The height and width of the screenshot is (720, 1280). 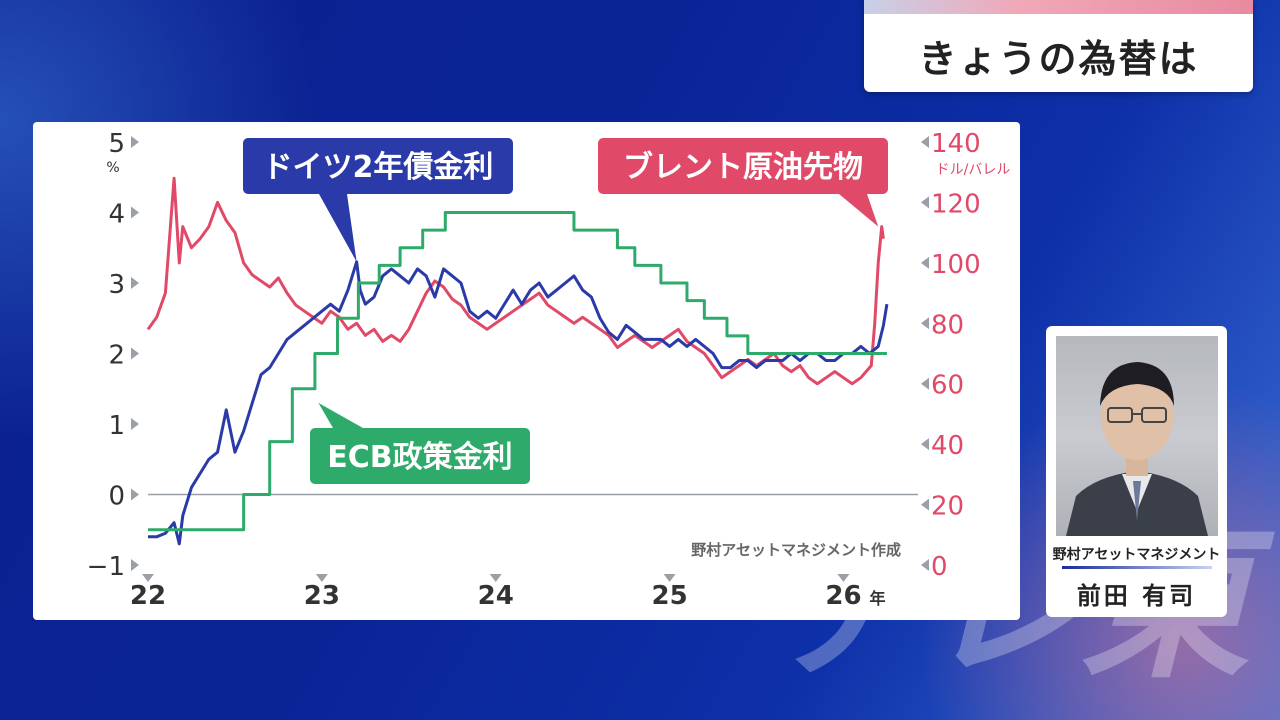 I want to click on left-axis: 5 4 3 2 1 0 −1%, so click(x=113, y=355).